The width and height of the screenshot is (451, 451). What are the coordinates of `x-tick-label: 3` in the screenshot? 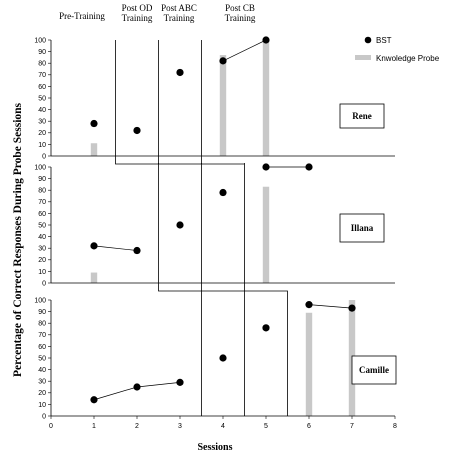 It's located at (180, 426).